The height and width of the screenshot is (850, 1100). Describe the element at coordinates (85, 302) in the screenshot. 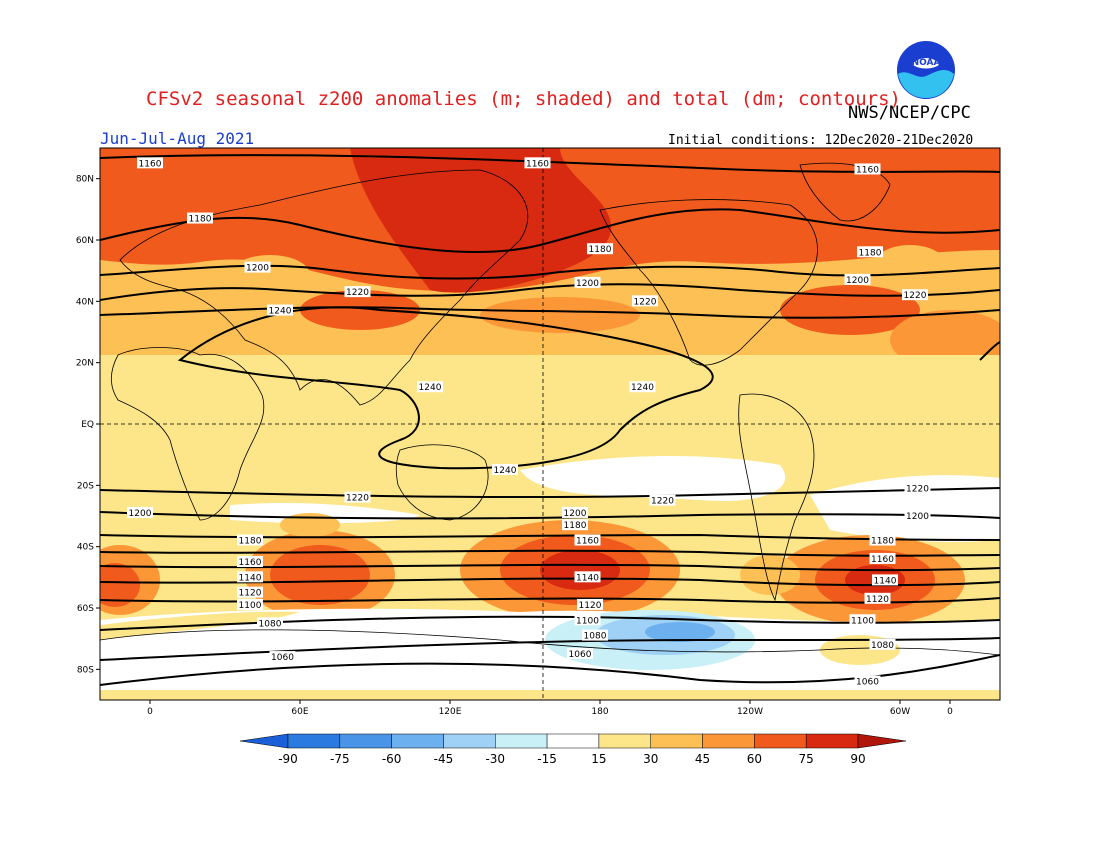

I see `lat-label: 40N` at that location.